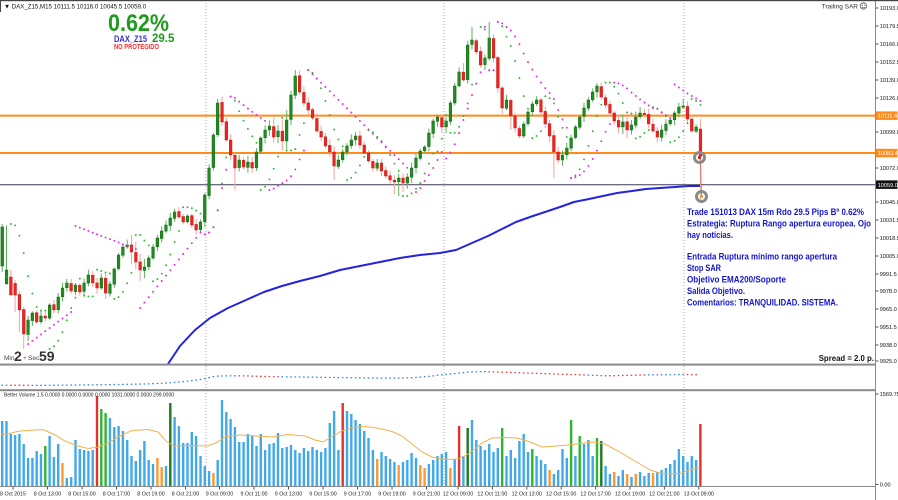  Describe the element at coordinates (13, 495) in the screenshot. I see `svg-text: 8 Oct 2015` at that location.